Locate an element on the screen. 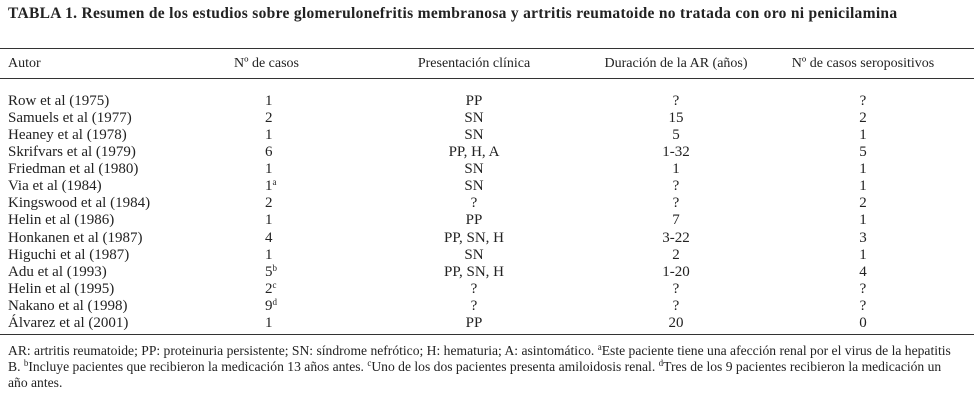 The image size is (974, 408). cell: 3-22 is located at coordinates (676, 237).